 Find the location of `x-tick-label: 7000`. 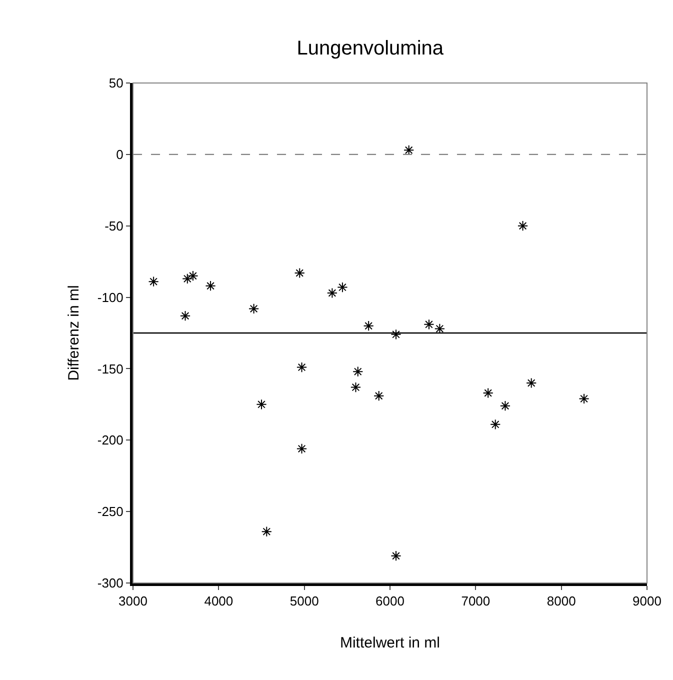

x-tick-label: 7000 is located at coordinates (475, 601).